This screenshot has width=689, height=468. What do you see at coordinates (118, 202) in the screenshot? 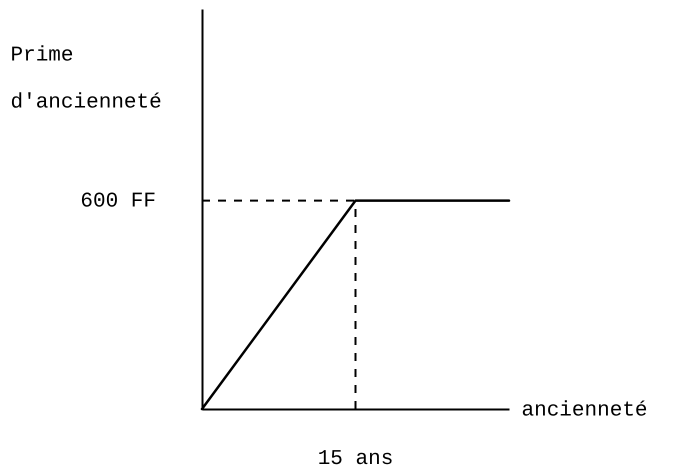
I see `text: 600 FF` at bounding box center [118, 202].